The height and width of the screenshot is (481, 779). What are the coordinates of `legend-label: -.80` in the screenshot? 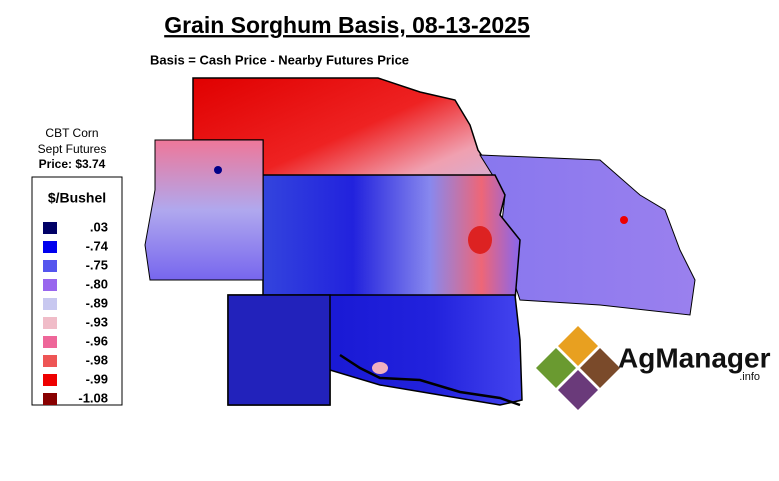 It's located at (97, 283).